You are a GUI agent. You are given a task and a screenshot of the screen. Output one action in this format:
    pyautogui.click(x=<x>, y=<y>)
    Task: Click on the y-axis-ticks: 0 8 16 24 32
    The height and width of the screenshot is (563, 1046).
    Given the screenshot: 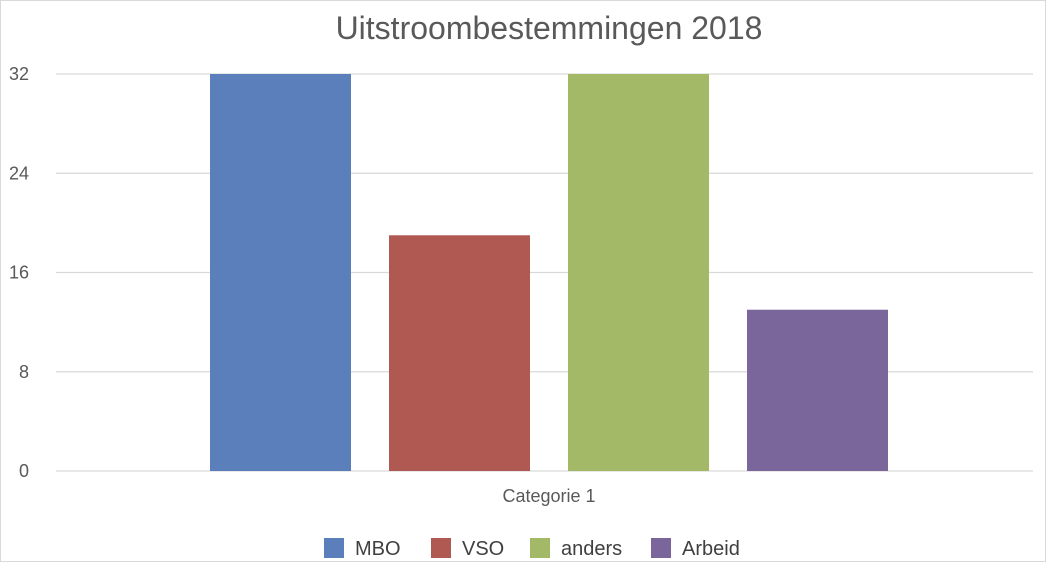 What is the action you would take?
    pyautogui.click(x=19, y=272)
    